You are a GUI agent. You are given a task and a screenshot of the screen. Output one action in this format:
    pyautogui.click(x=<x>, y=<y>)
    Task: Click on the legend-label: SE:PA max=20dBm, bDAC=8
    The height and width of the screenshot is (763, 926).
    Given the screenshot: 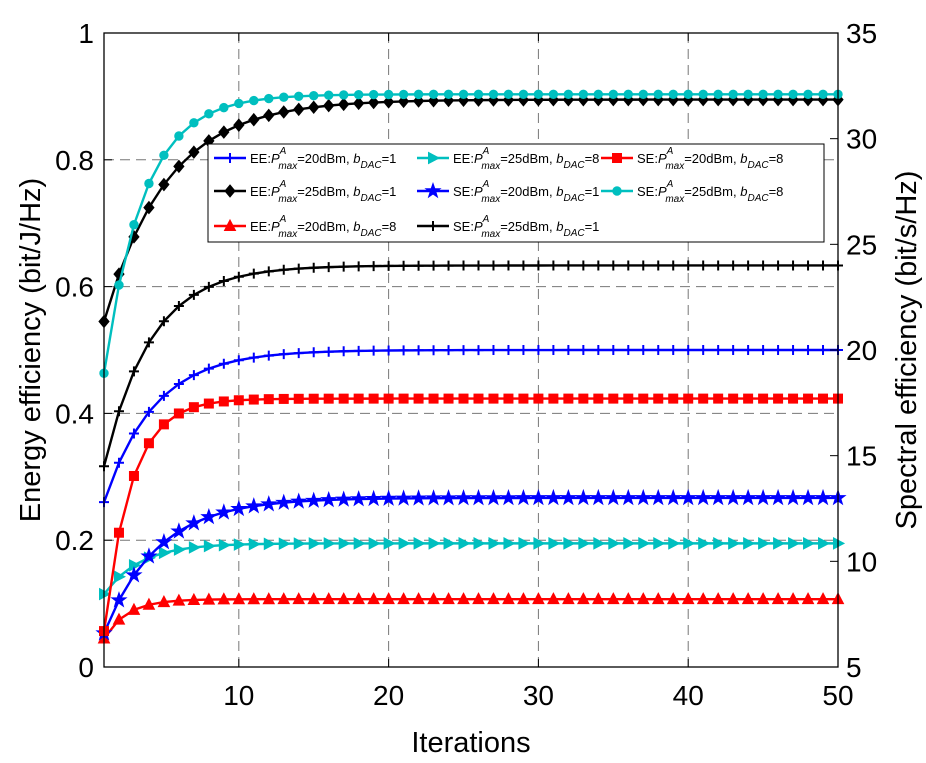 What is the action you would take?
    pyautogui.click(x=710, y=159)
    